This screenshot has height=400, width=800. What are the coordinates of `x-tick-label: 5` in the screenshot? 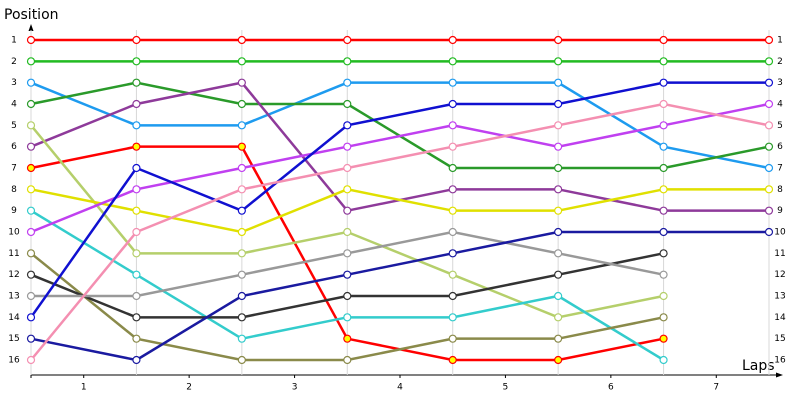 It's located at (506, 388).